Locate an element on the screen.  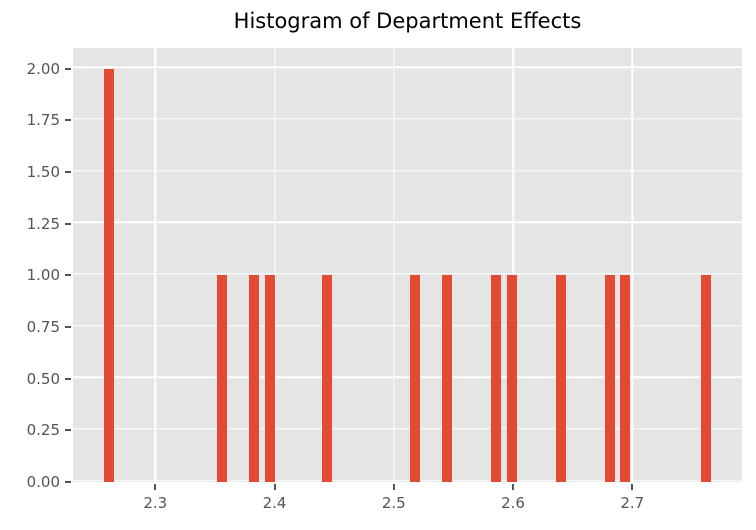
y-tick-label: 0.75 is located at coordinates (43, 327).